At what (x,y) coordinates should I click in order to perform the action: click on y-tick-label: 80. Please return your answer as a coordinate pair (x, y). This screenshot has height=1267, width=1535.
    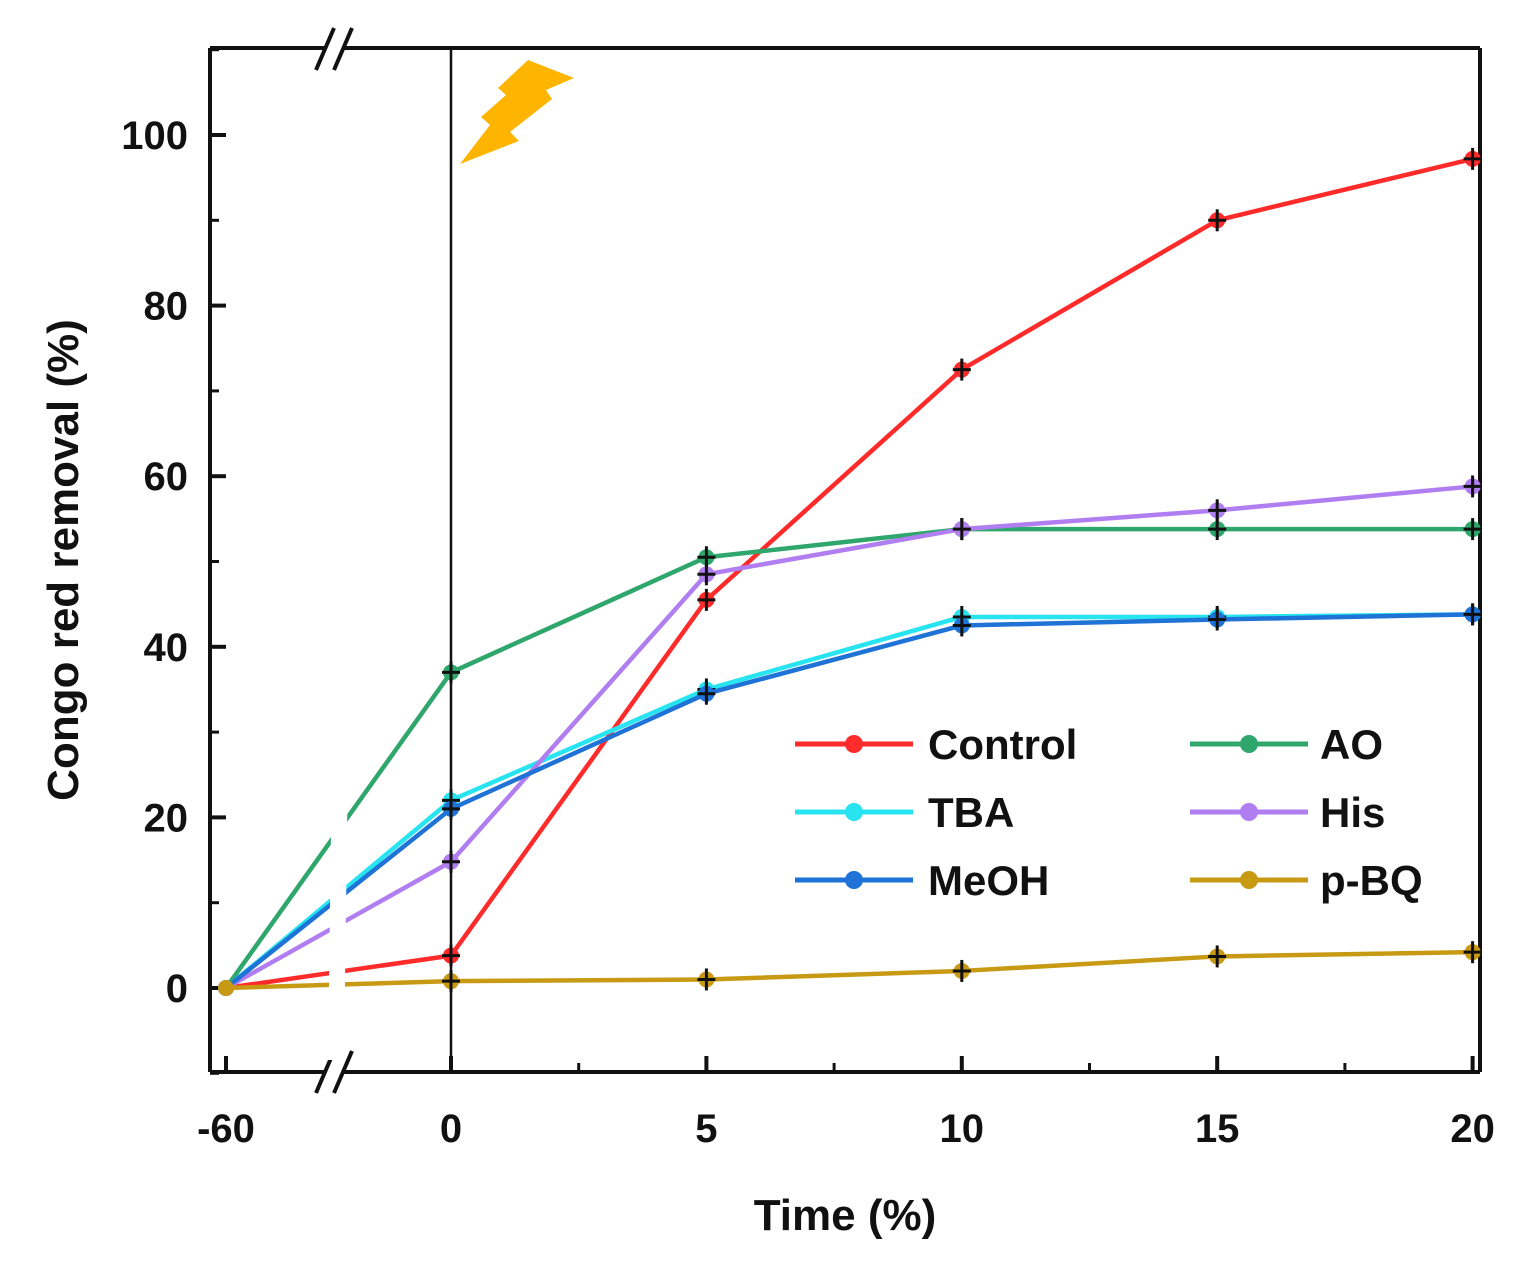
    Looking at the image, I should click on (166, 307).